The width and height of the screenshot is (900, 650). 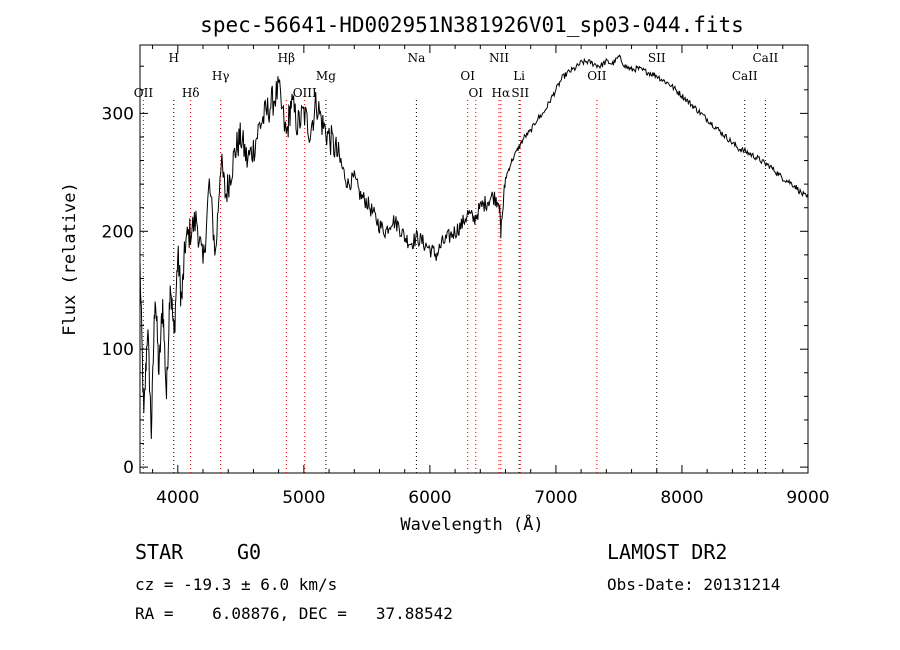 I want to click on object-class: STAR, so click(x=159, y=552).